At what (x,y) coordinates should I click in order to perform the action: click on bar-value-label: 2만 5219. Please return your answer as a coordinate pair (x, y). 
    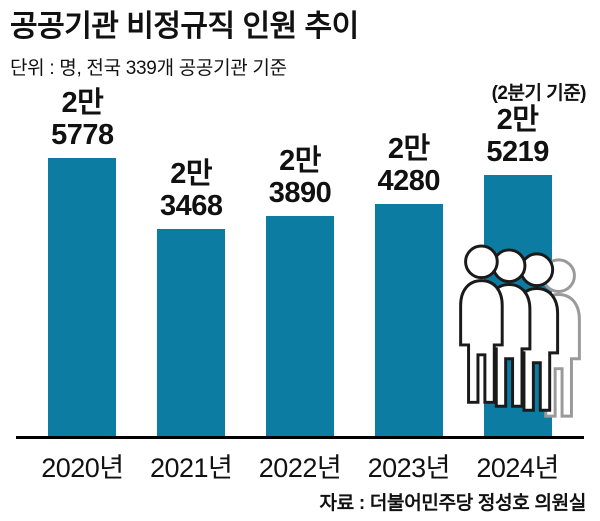
    Looking at the image, I should click on (517, 136).